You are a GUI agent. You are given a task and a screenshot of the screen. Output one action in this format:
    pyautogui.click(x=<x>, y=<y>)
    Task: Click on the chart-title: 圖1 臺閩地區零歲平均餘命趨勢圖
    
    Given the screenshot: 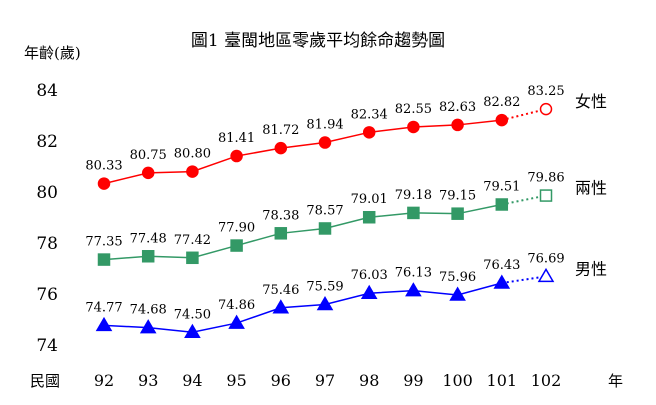 What is the action you would take?
    pyautogui.click(x=318, y=41)
    